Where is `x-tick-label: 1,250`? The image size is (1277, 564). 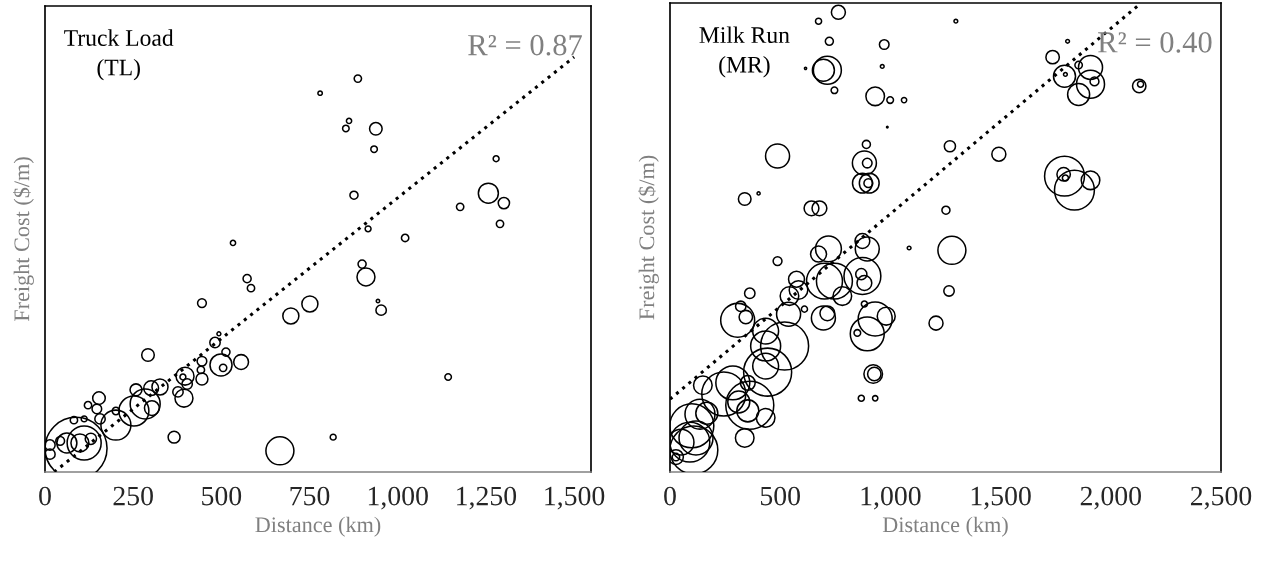
x-tick-label: 1,250 is located at coordinates (487, 498).